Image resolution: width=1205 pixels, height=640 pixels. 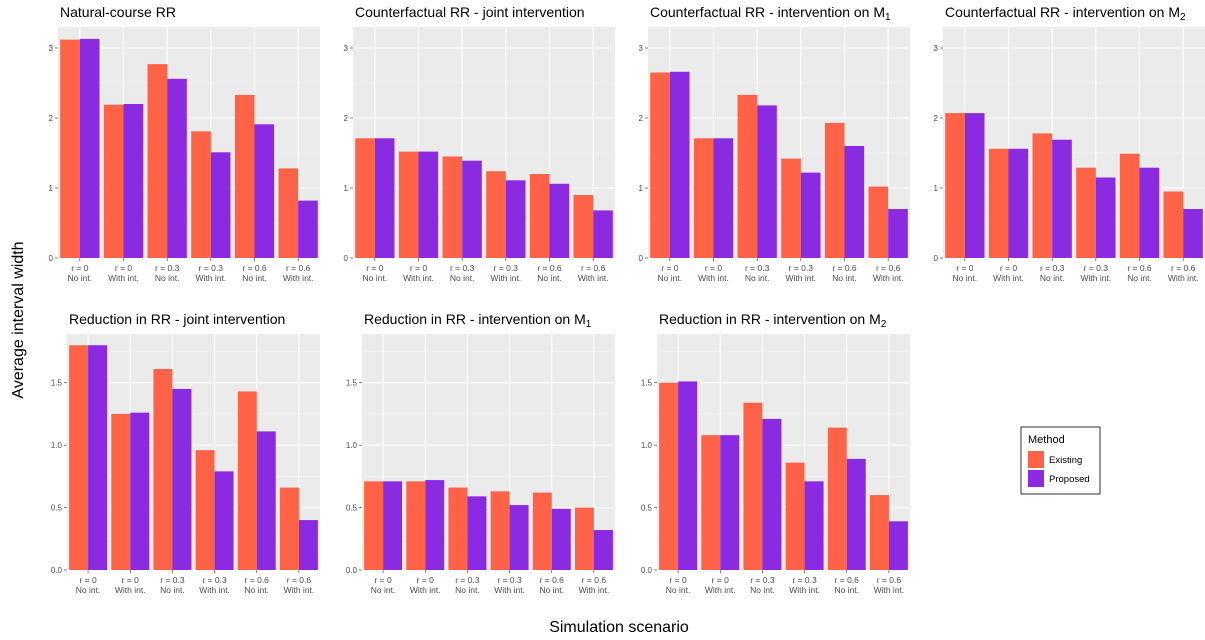 What do you see at coordinates (352, 445) in the screenshot?
I see `y-tick-label: 1.0` at bounding box center [352, 445].